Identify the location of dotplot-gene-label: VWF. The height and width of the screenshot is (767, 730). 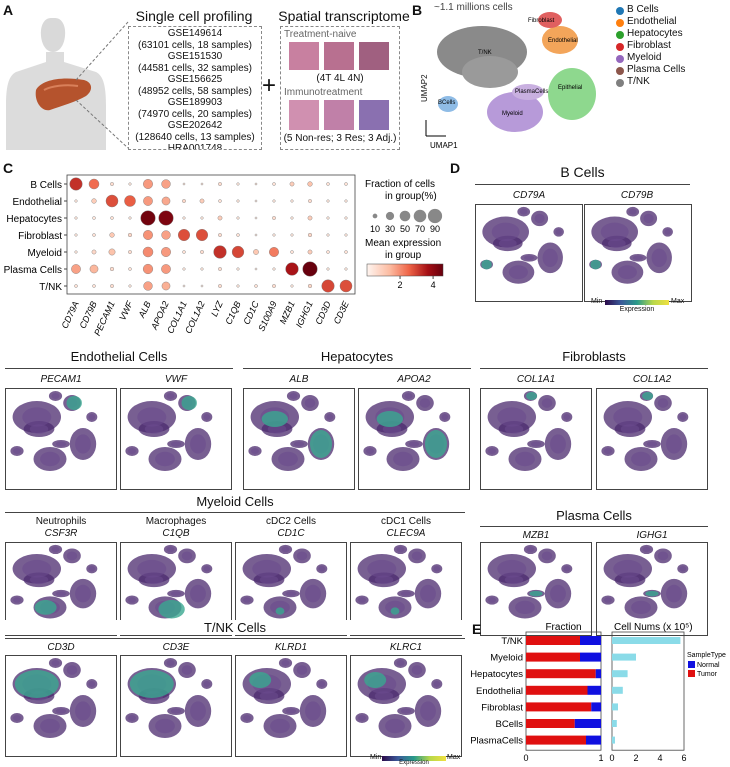
(126, 310).